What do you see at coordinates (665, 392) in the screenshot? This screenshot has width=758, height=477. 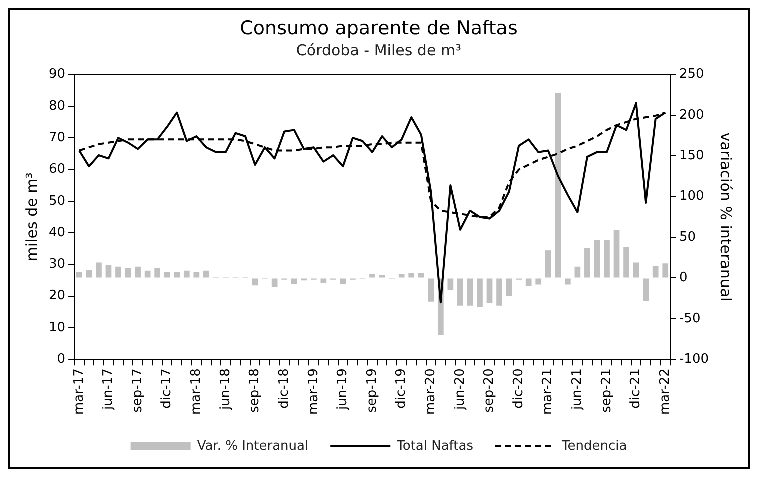 I see `x-tick-label: mar-22` at bounding box center [665, 392].